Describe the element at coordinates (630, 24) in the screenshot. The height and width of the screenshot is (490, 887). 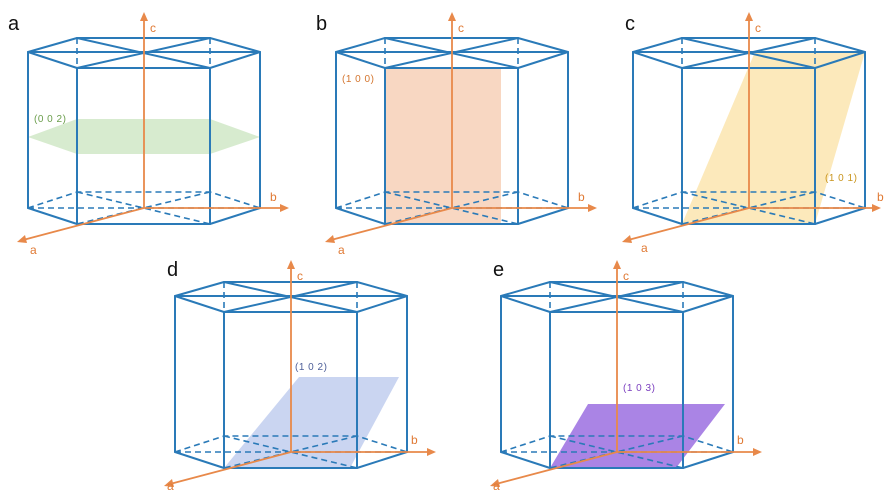
I see `panel-letter-c: c` at that location.